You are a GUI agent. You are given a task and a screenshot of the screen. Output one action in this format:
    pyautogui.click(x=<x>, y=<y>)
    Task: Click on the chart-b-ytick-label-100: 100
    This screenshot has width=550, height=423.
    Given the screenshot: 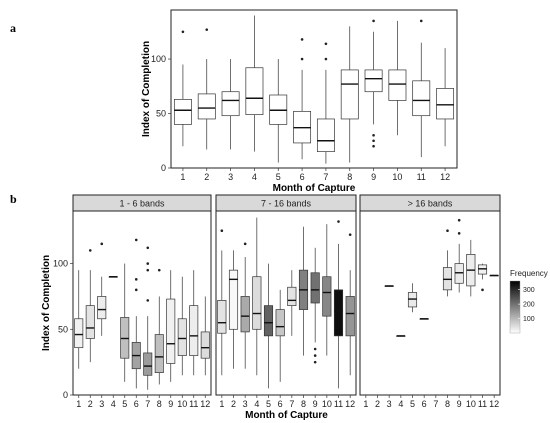 What is the action you would take?
    pyautogui.click(x=60, y=264)
    